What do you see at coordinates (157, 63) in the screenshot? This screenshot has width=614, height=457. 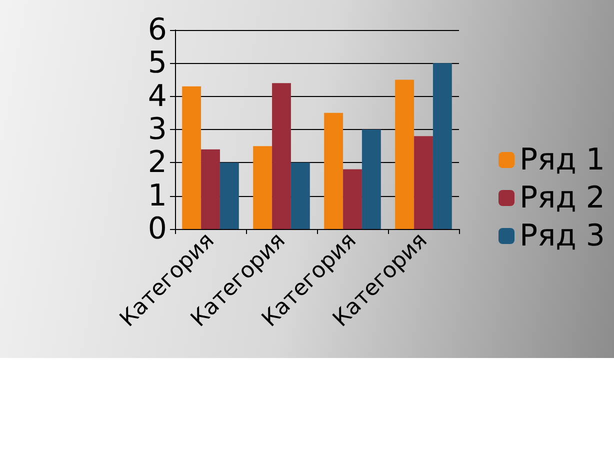 I see `y-tick-label: 5` at bounding box center [157, 63].